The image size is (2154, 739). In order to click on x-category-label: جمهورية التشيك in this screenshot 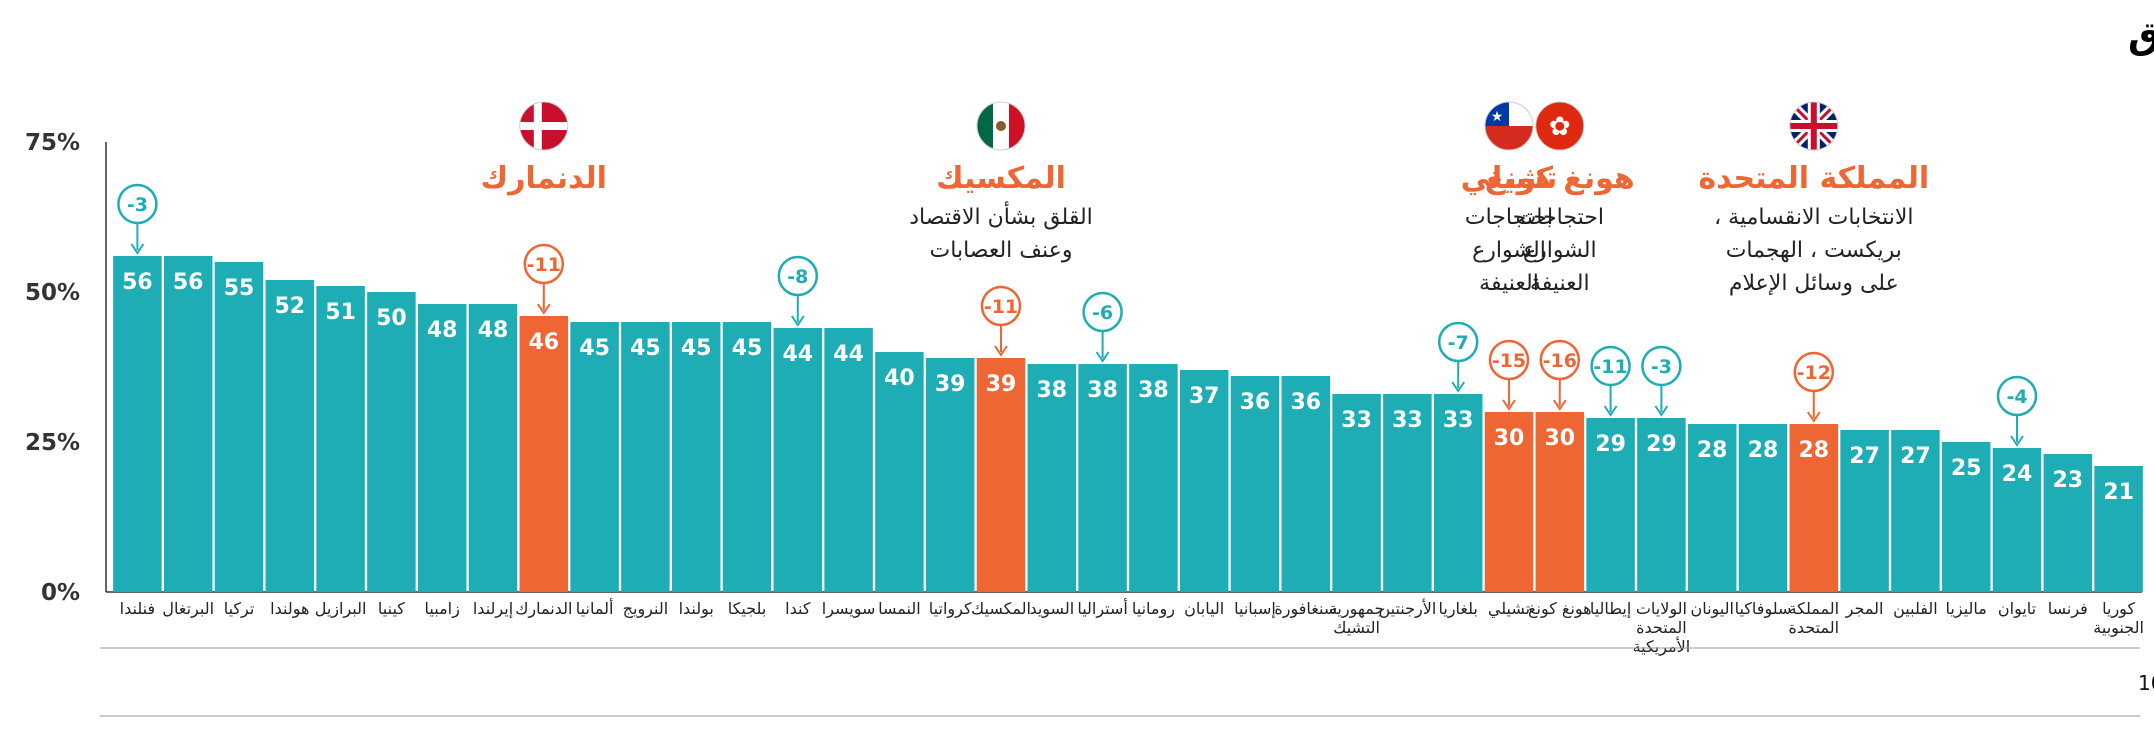, I will do `click(1357, 618)`.